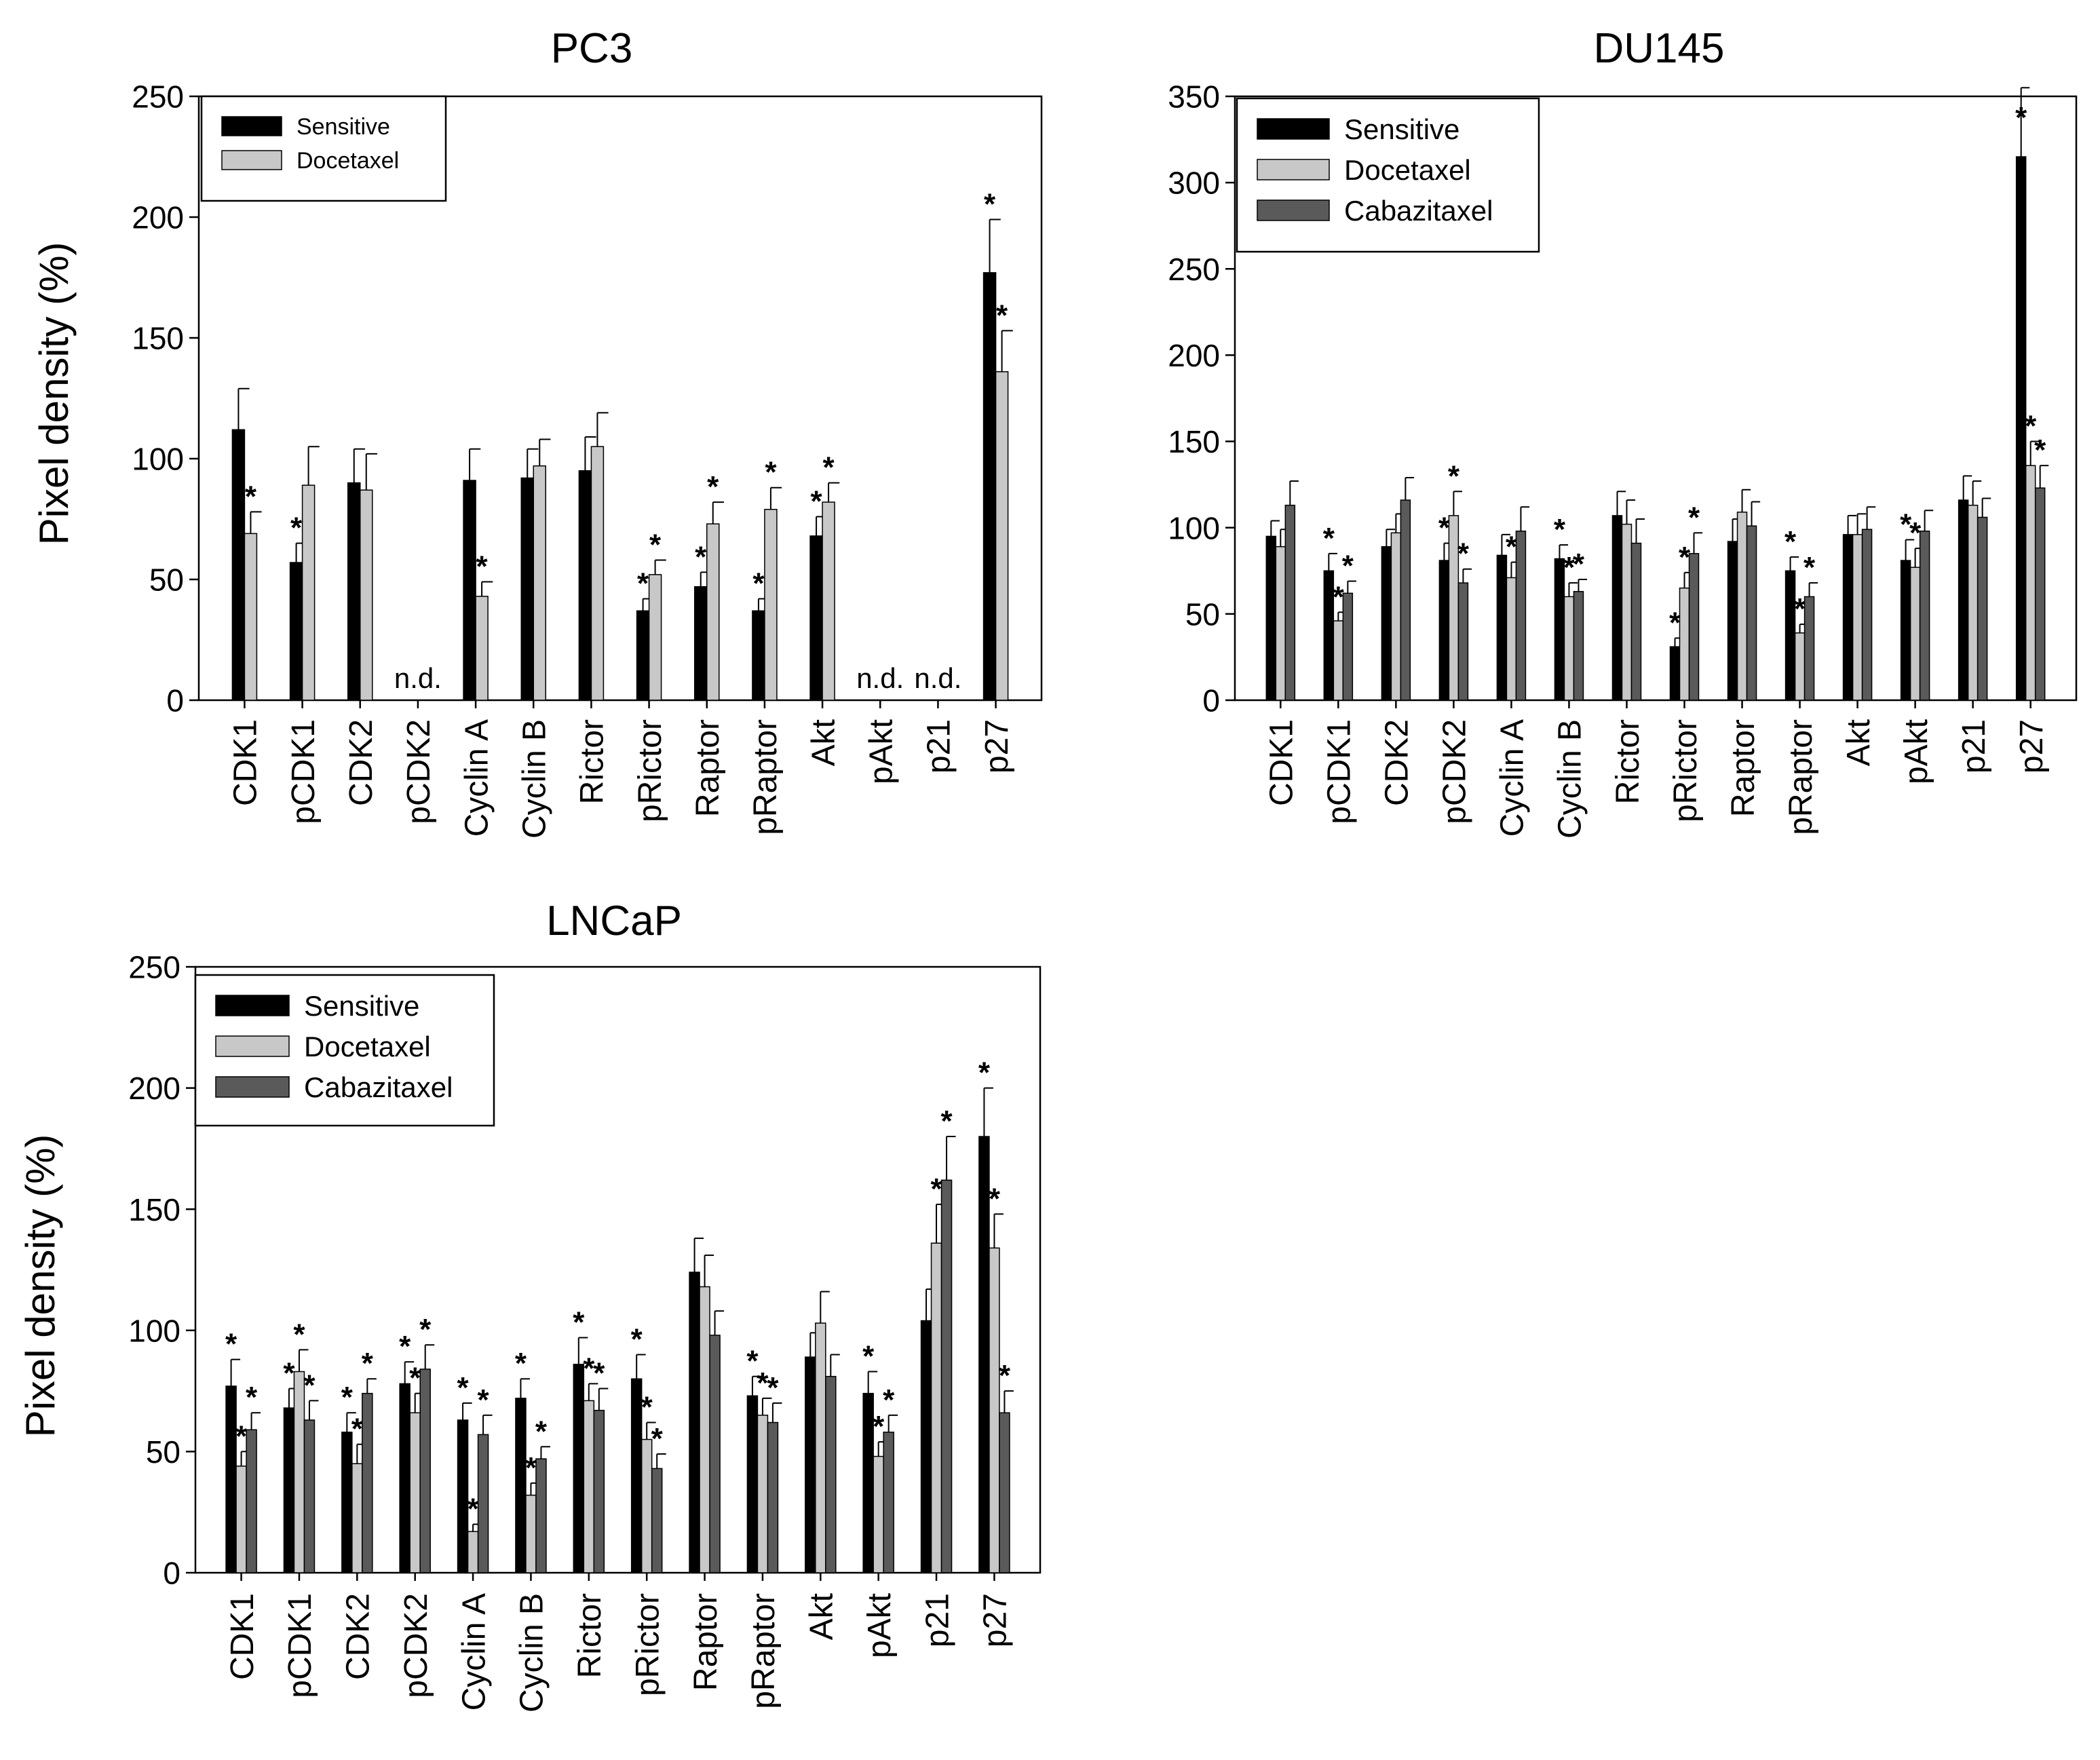 The height and width of the screenshot is (1760, 2100). What do you see at coordinates (592, 48) in the screenshot?
I see `chart-title: PC3` at bounding box center [592, 48].